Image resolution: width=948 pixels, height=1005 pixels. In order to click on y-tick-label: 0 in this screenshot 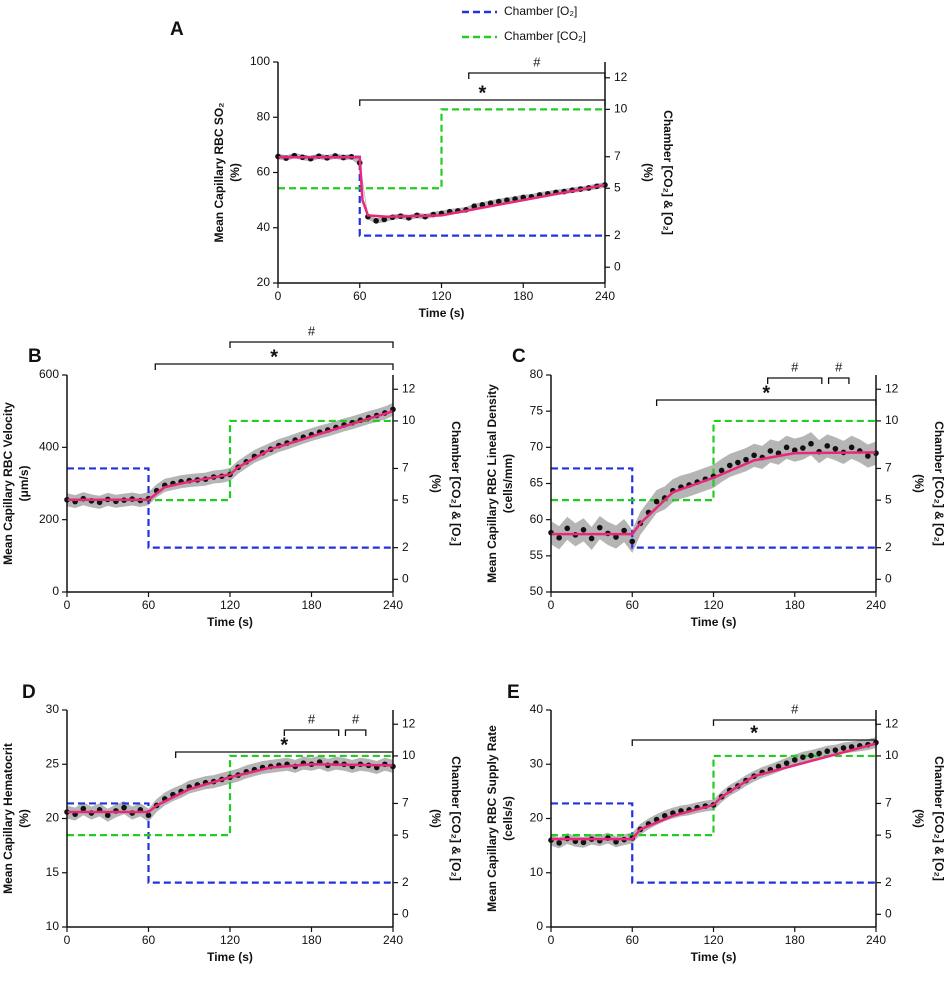, I will do `click(55, 591)`.